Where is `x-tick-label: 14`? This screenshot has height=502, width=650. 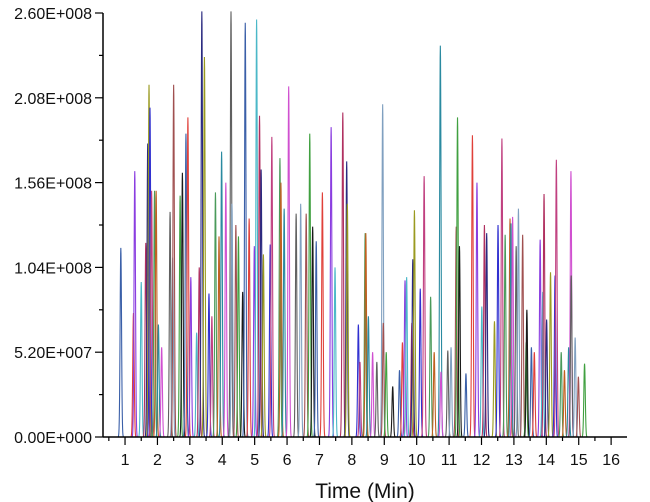 x-tick-label: 14 is located at coordinates (546, 460).